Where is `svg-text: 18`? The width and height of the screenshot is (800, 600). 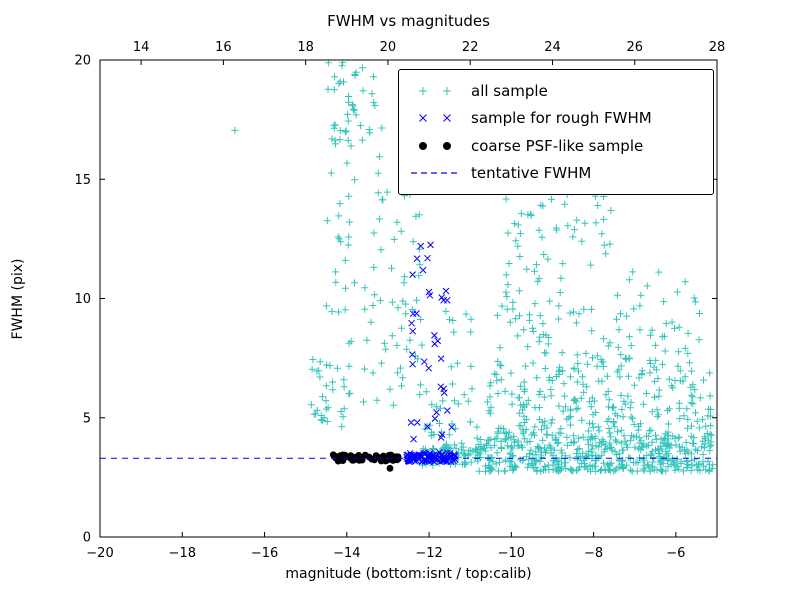 svg-text: 18 is located at coordinates (305, 47).